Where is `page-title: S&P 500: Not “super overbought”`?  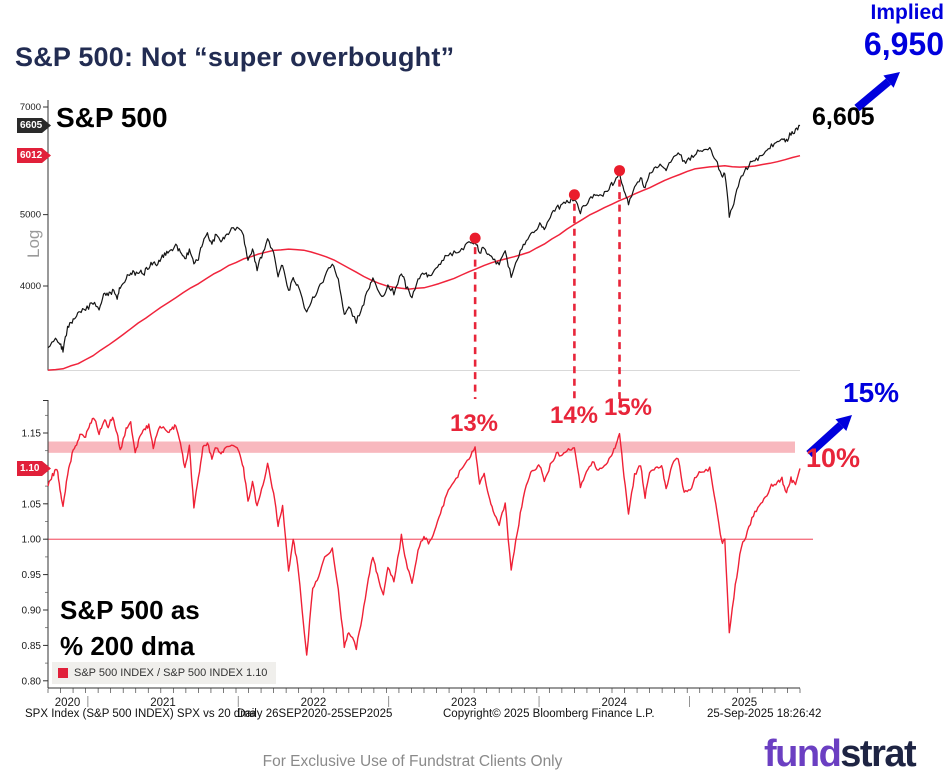 page-title: S&P 500: Not “super overbought” is located at coordinates (235, 57).